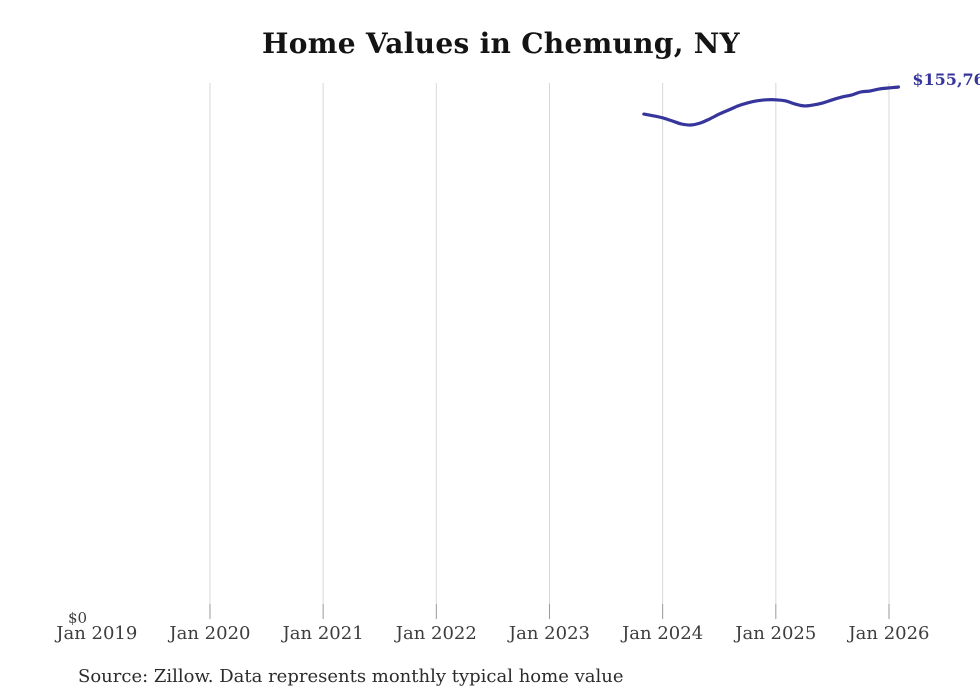 Image resolution: width=980 pixels, height=699 pixels. What do you see at coordinates (323, 633) in the screenshot?
I see `x-axis-label: Jan 2021` at bounding box center [323, 633].